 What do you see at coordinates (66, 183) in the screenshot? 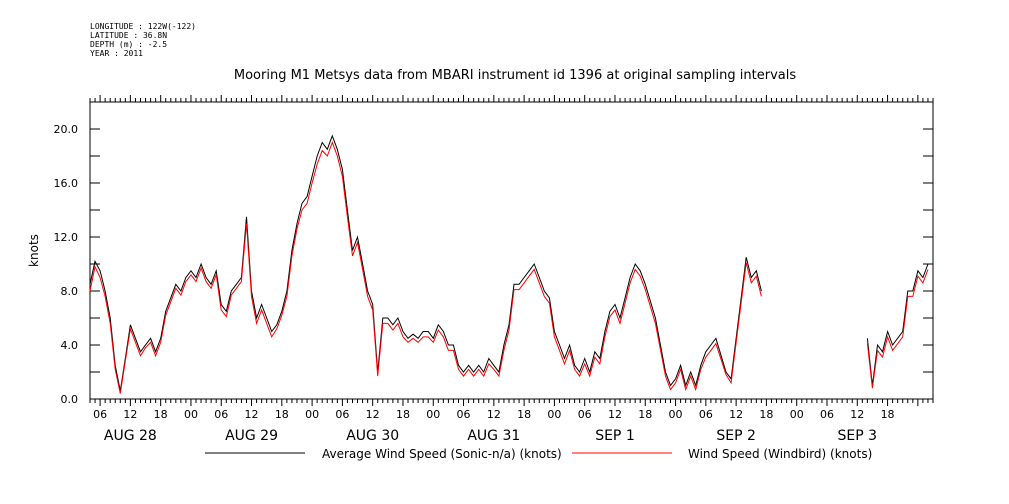
I see `y-tick-label: 16.0` at bounding box center [66, 183].